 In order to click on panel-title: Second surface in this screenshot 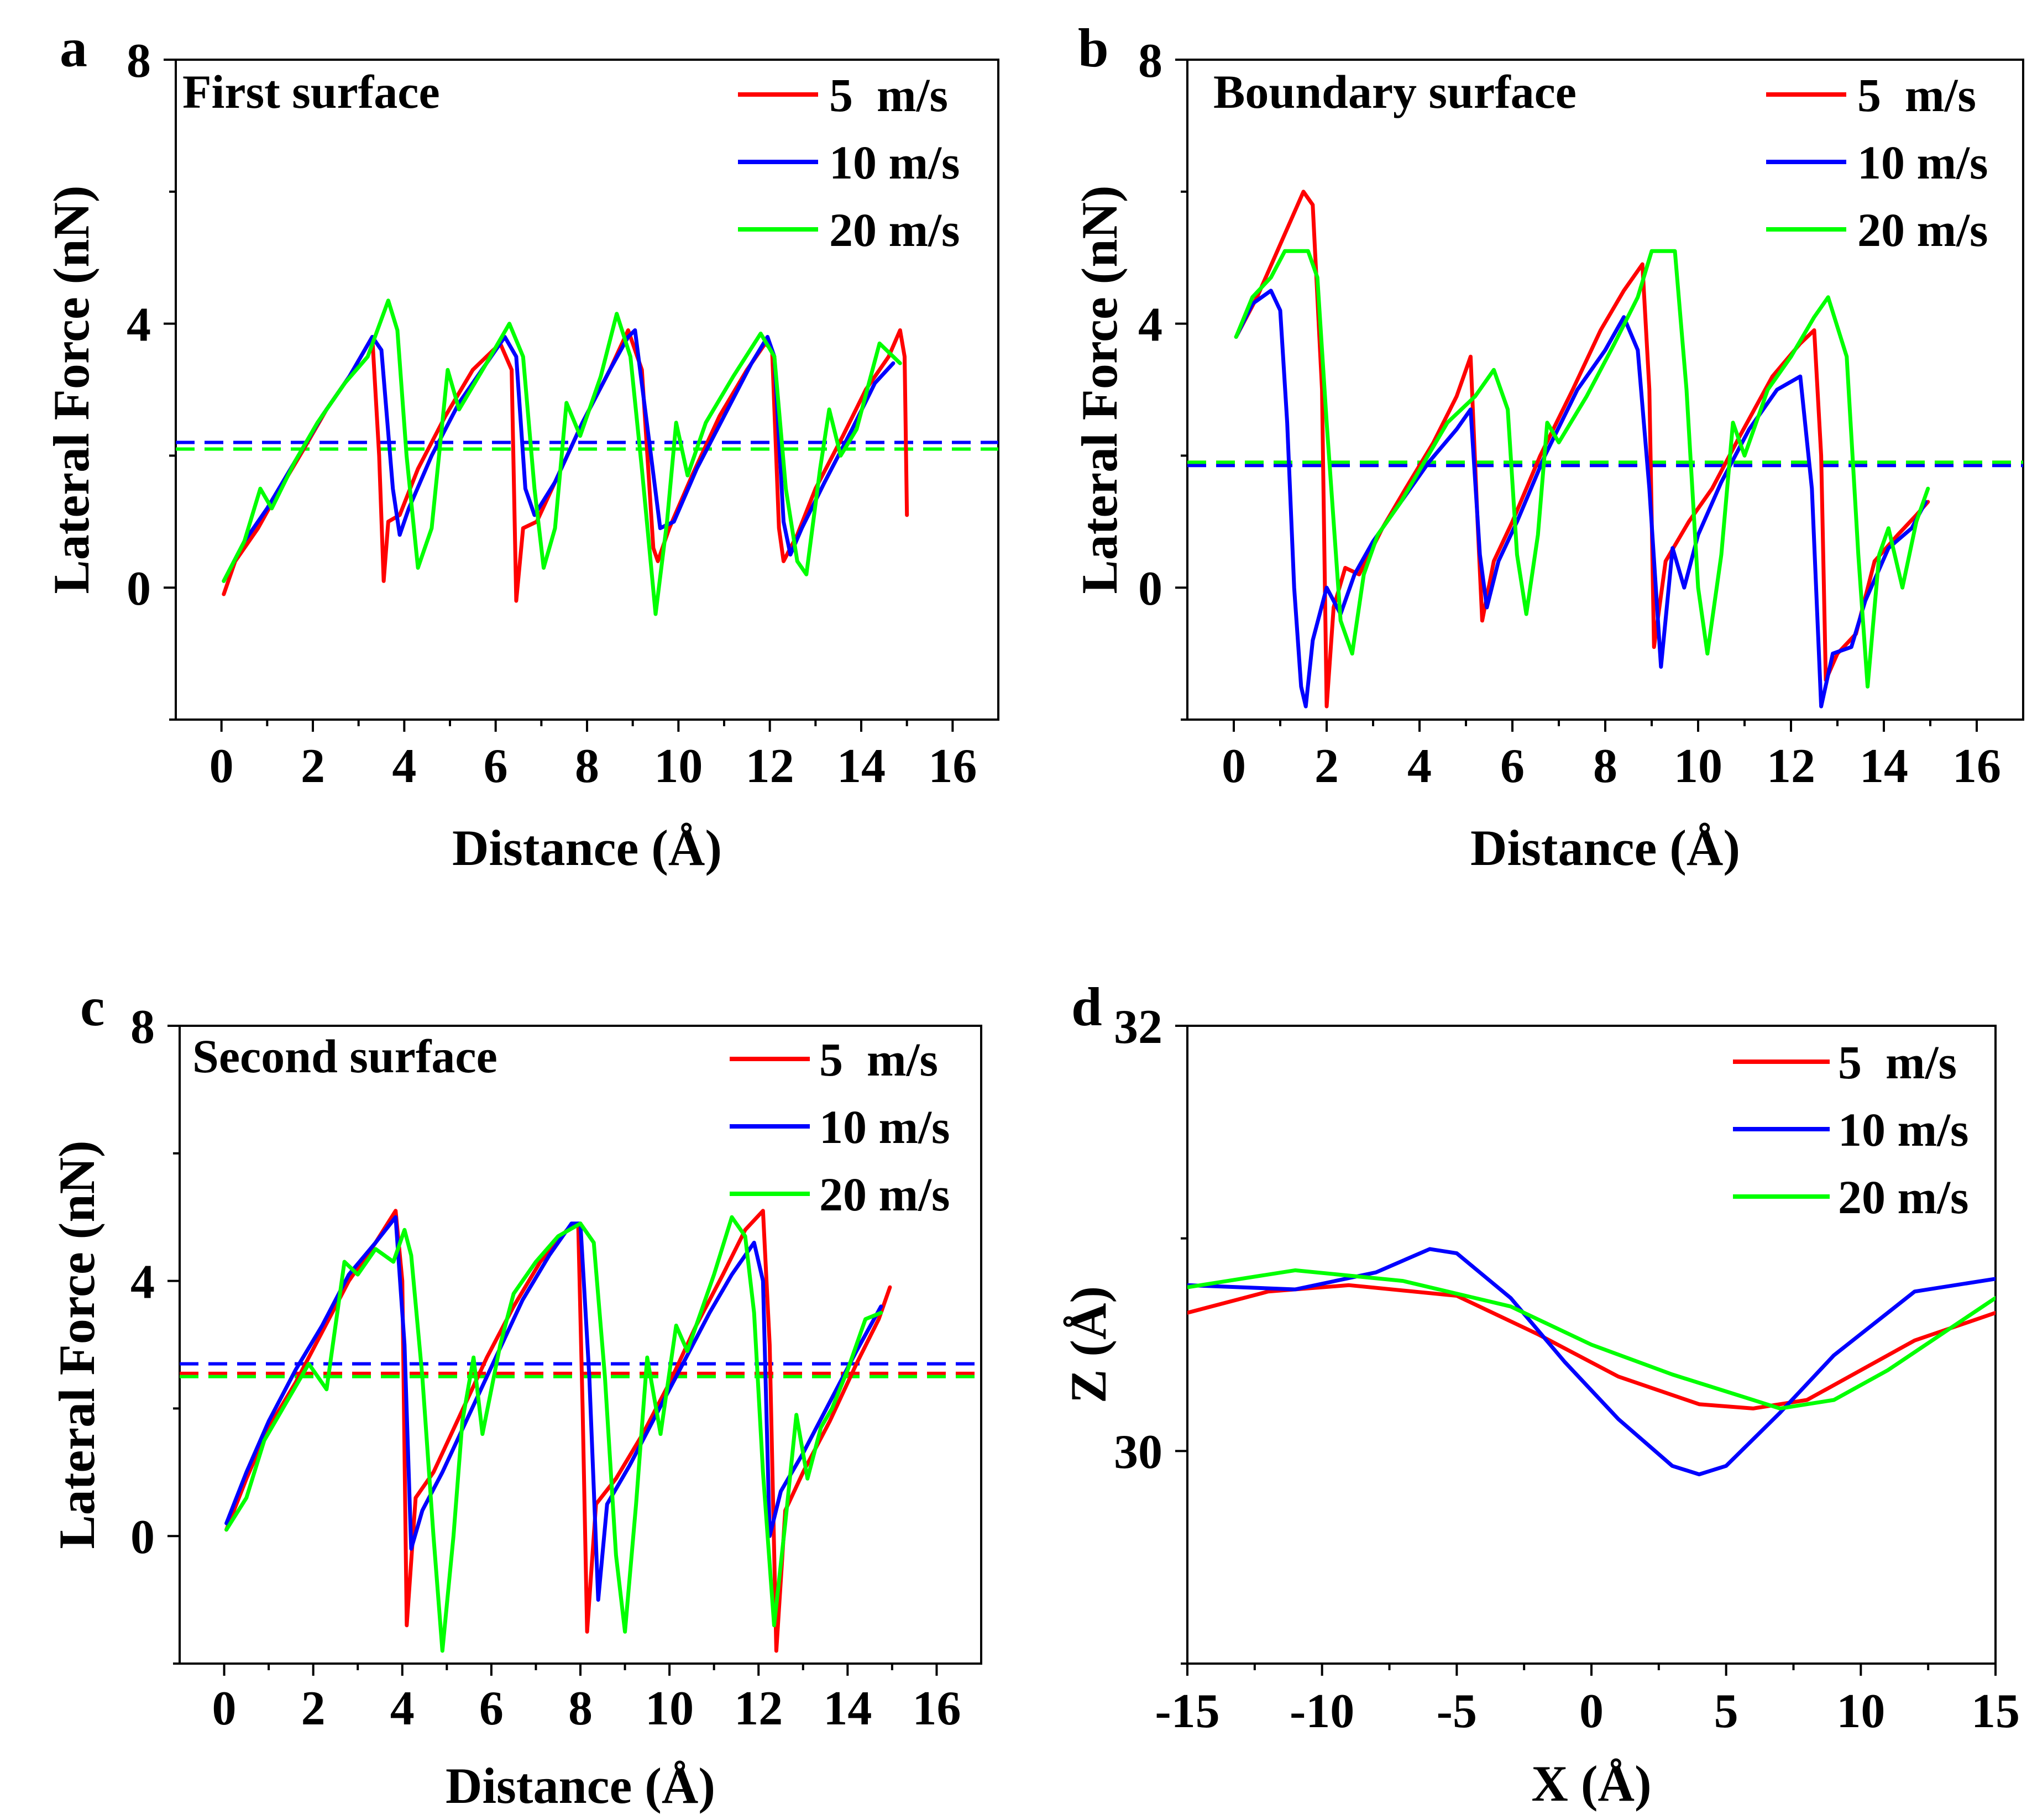, I will do `click(344, 1056)`.